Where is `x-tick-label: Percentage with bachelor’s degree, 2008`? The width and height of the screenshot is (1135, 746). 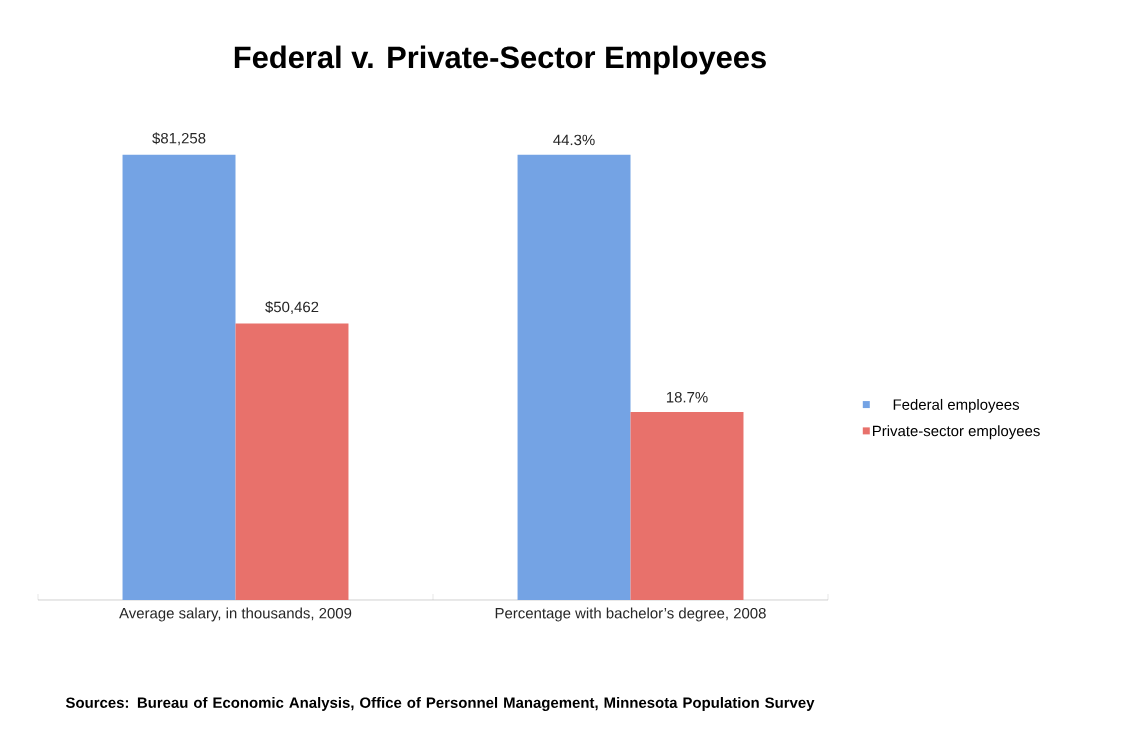 x-tick-label: Percentage with bachelor’s degree, 2008 is located at coordinates (630, 614).